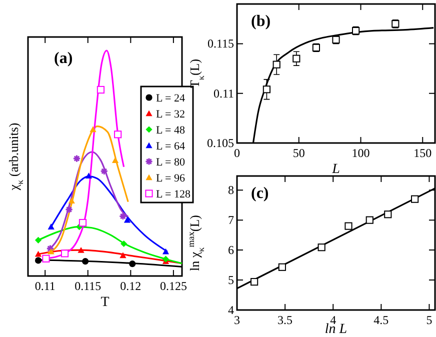 This screenshot has height=337, width=436. I want to click on x-axis-title: T, so click(105, 302).